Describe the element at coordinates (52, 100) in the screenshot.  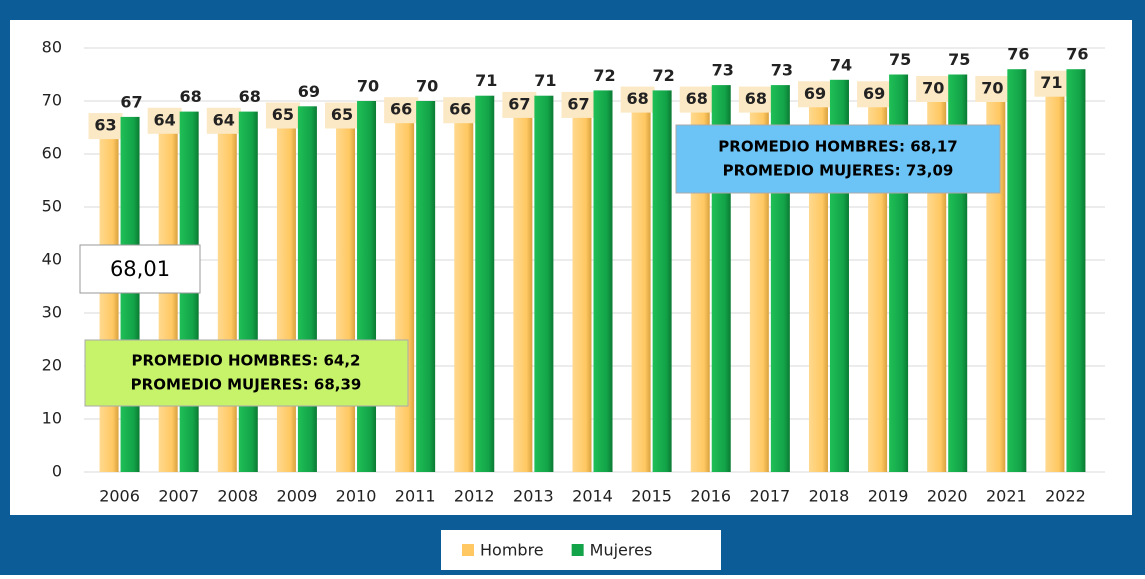
I see `y-tick-label: 70` at that location.